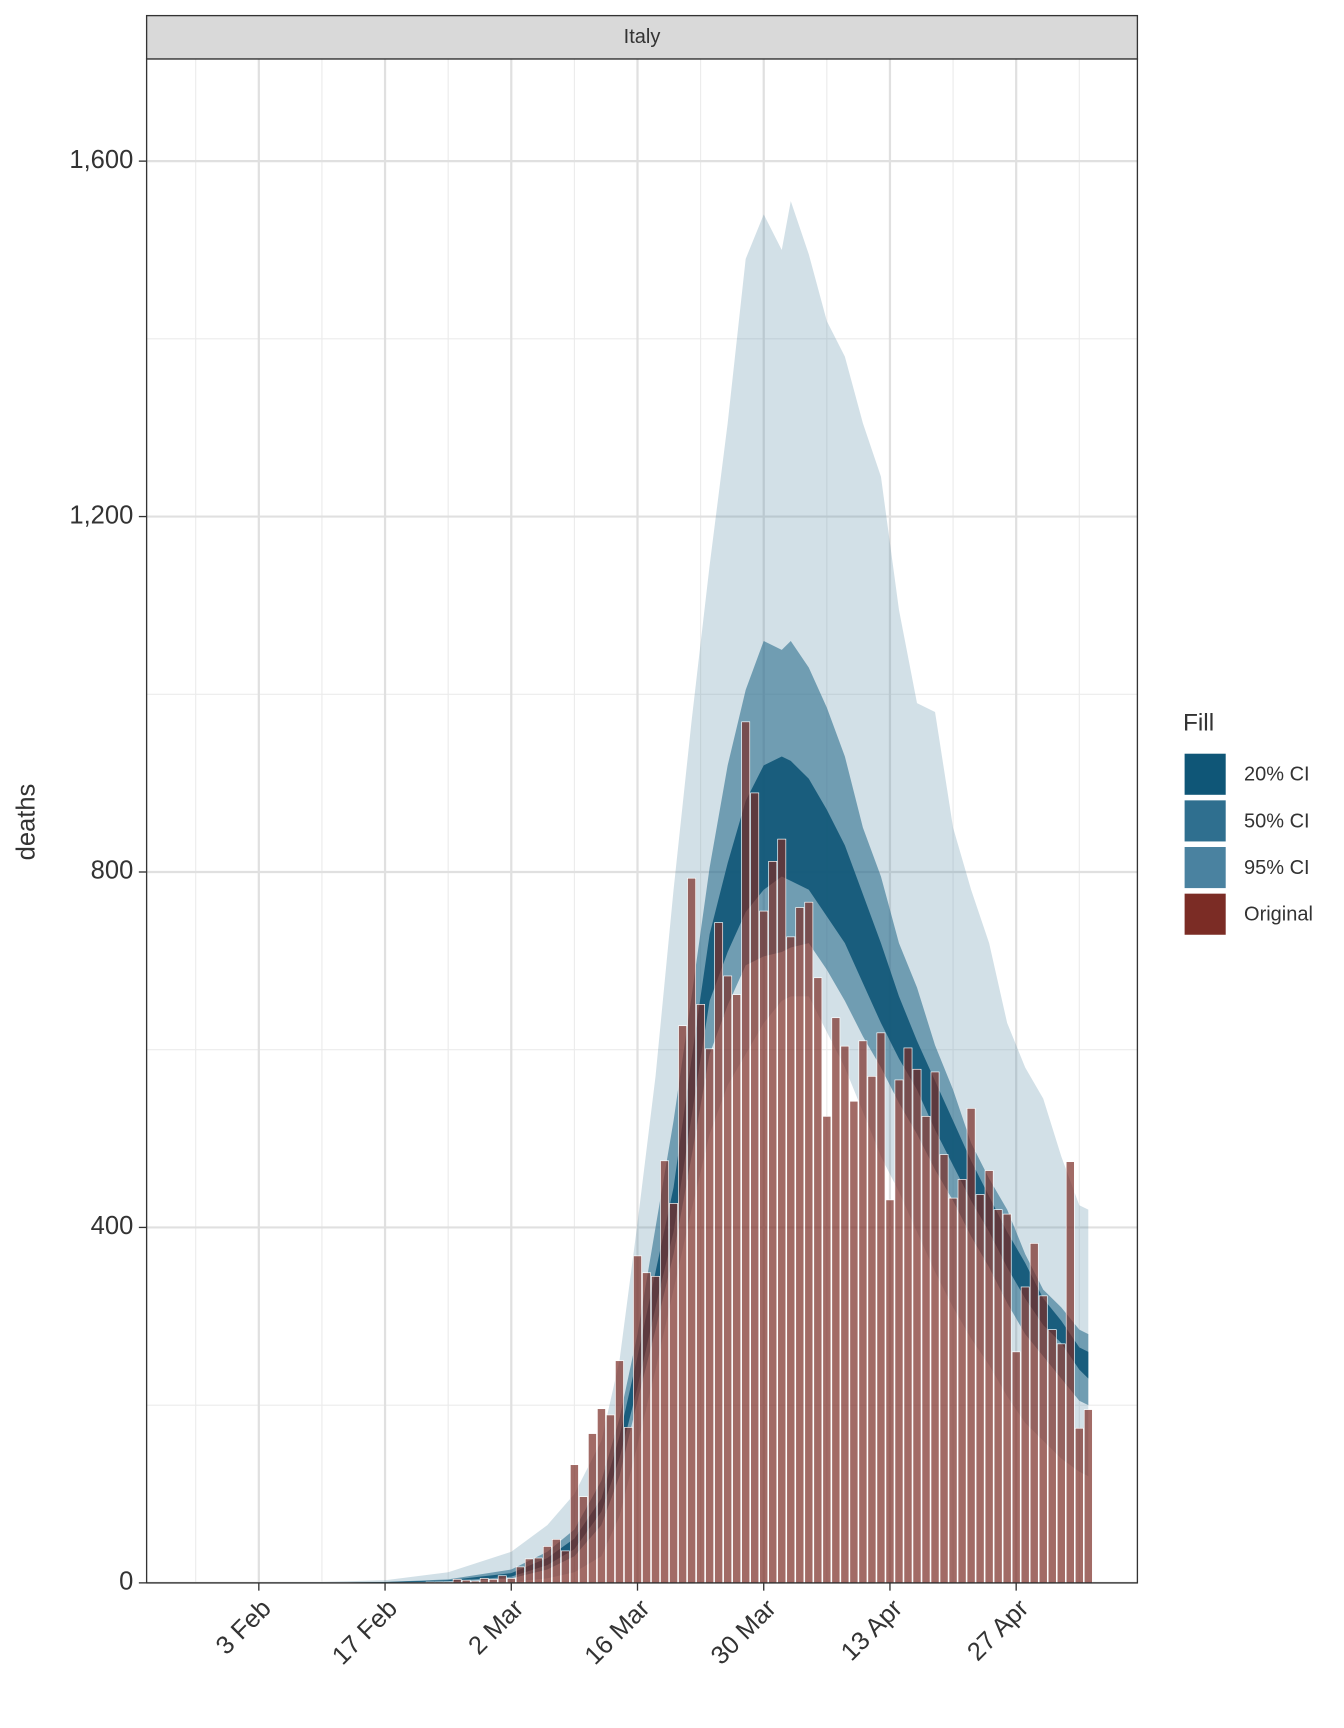  I want to click on y-tick-label: 400, so click(112, 1226).